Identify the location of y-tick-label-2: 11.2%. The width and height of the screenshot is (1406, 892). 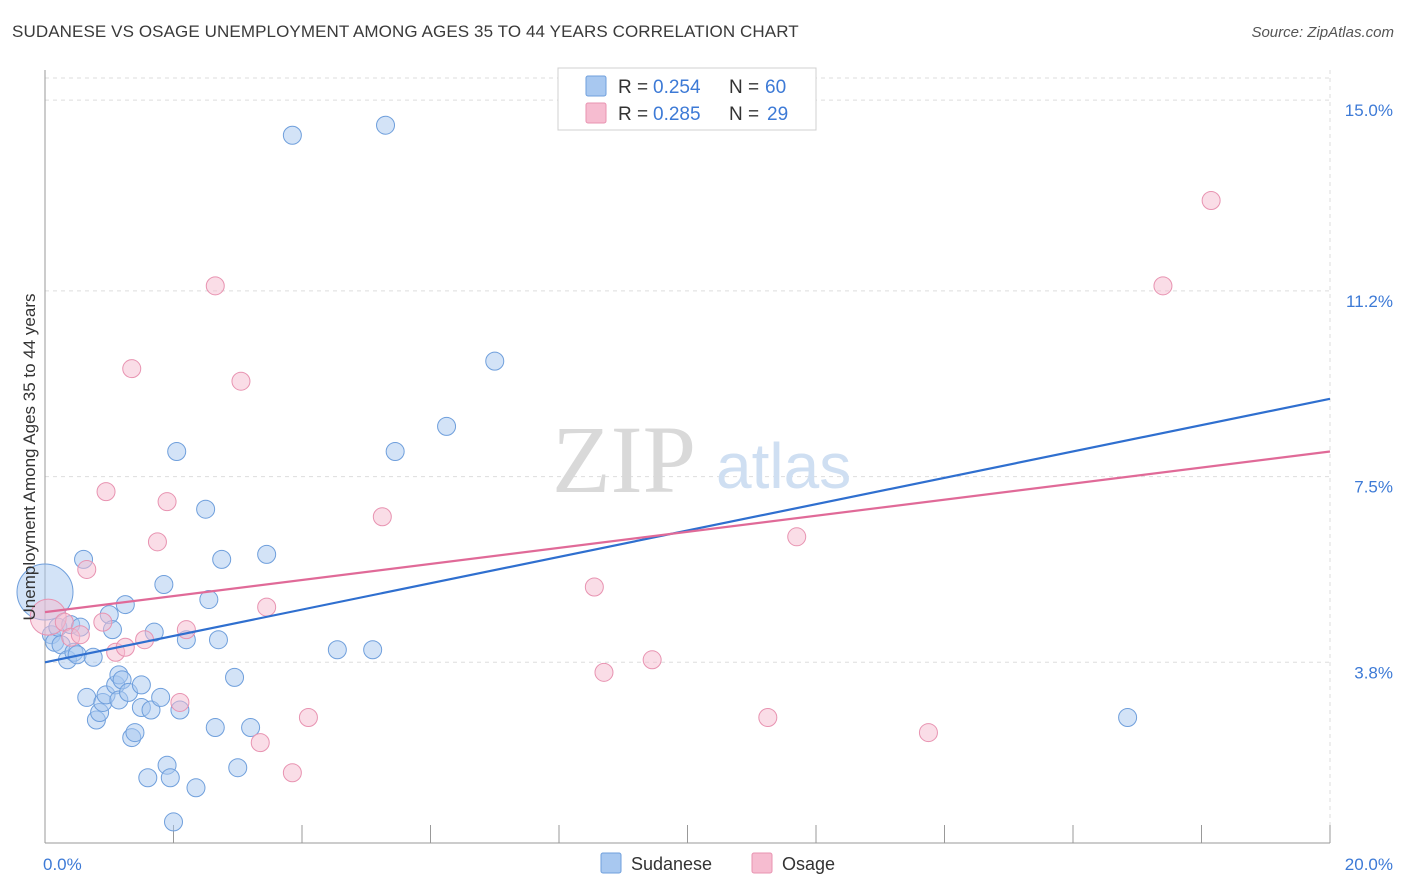
(1369, 301).